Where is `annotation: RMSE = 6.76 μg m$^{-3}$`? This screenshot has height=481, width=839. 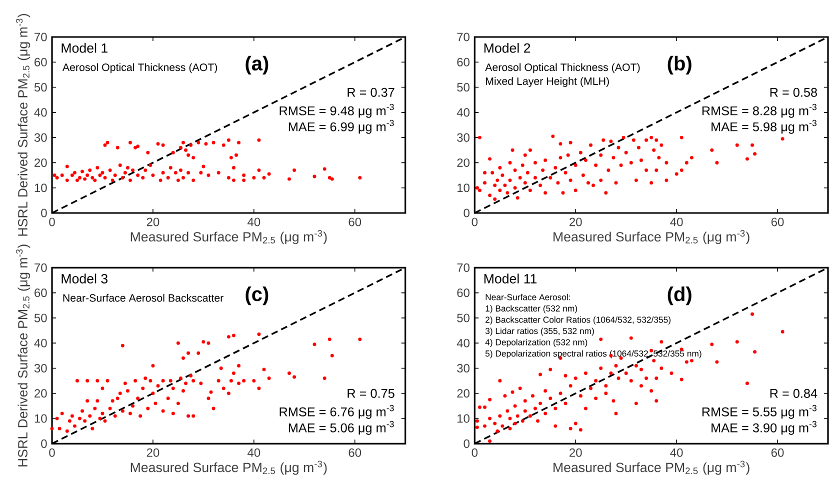
annotation: RMSE = 6.76 μg m$^{-3}$ is located at coordinates (337, 411).